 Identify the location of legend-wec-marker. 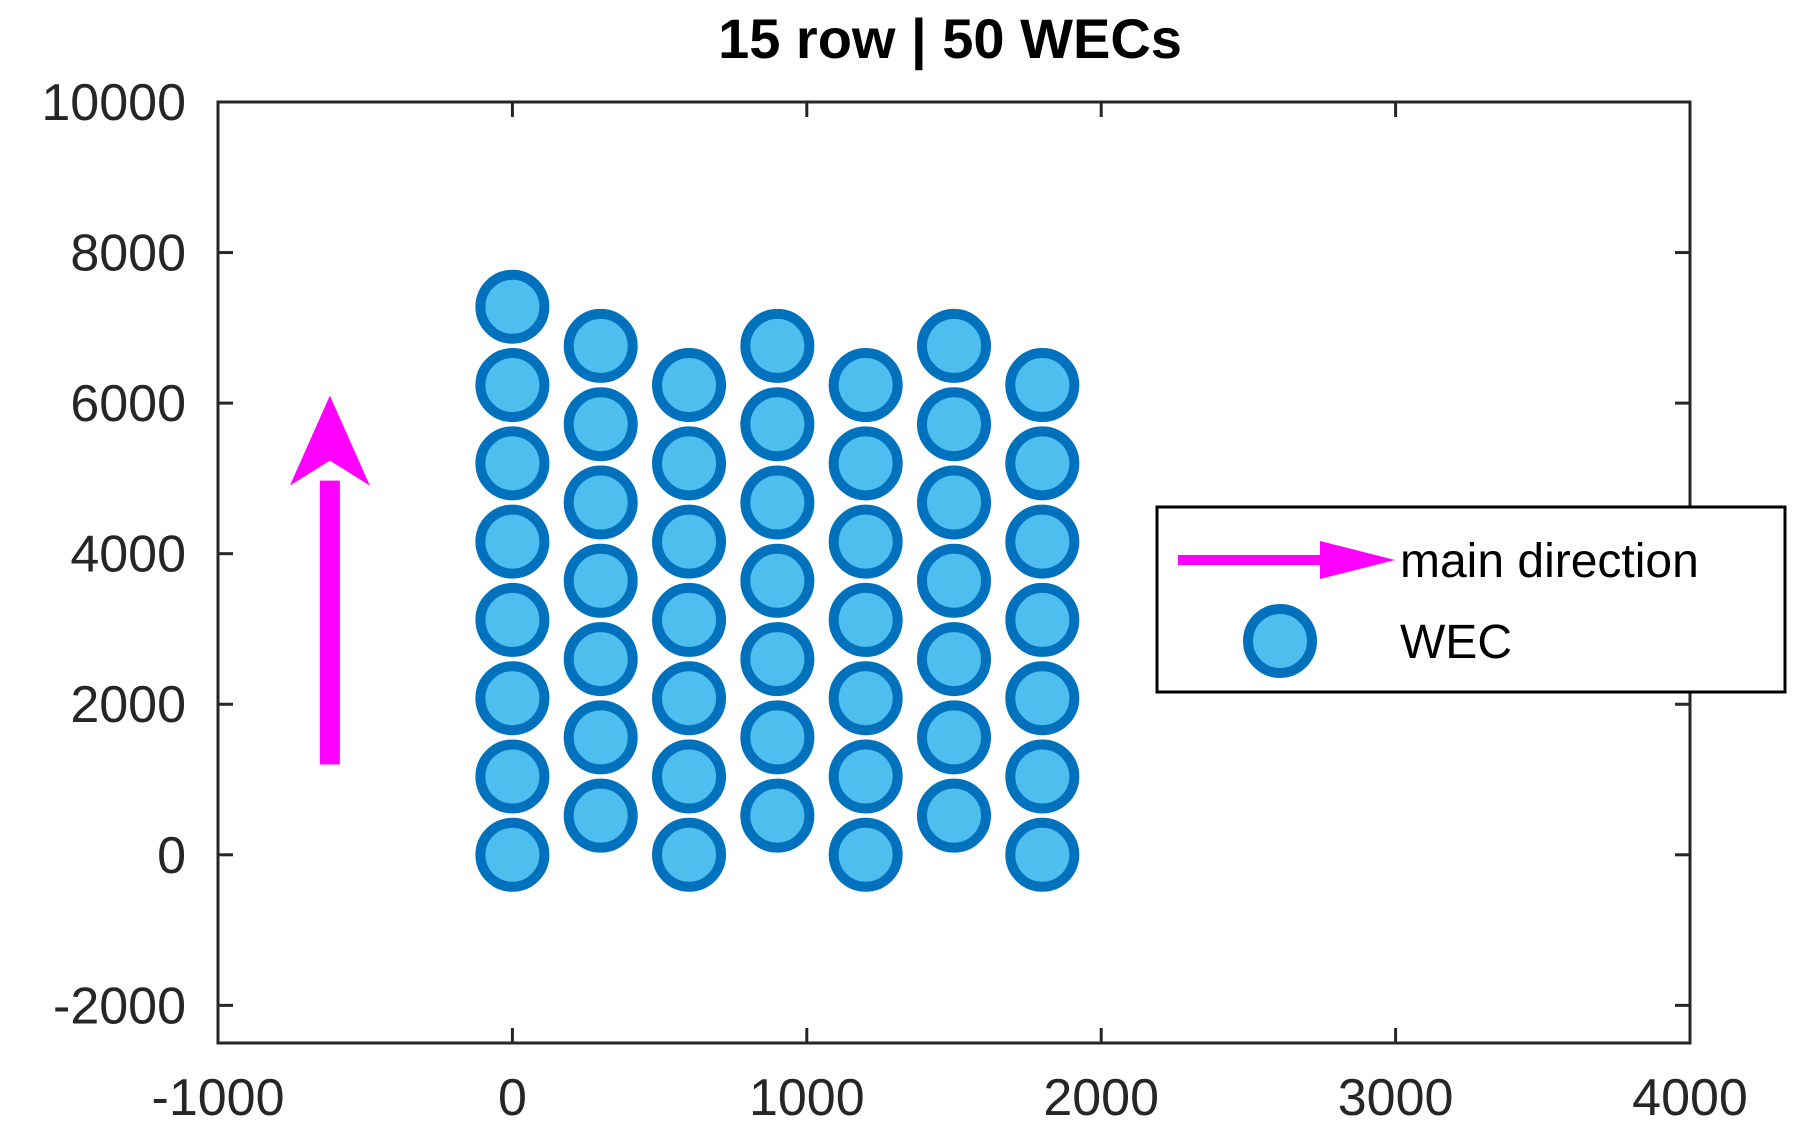
(1280, 641).